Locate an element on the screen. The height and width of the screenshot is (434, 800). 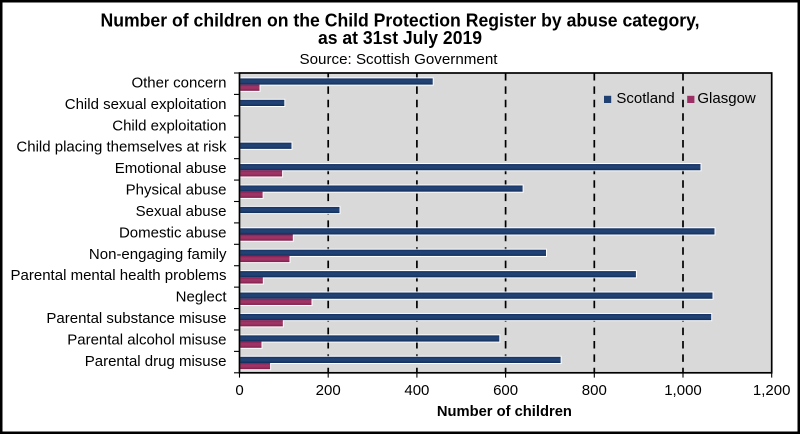
svg-text: Parental alcohol misuse is located at coordinates (146, 339).